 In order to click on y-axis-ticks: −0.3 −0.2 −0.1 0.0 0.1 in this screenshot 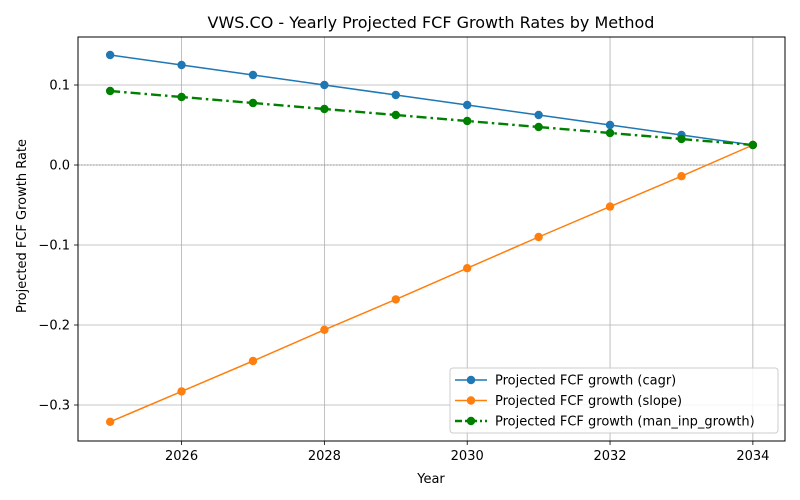, I will do `click(58, 246)`.